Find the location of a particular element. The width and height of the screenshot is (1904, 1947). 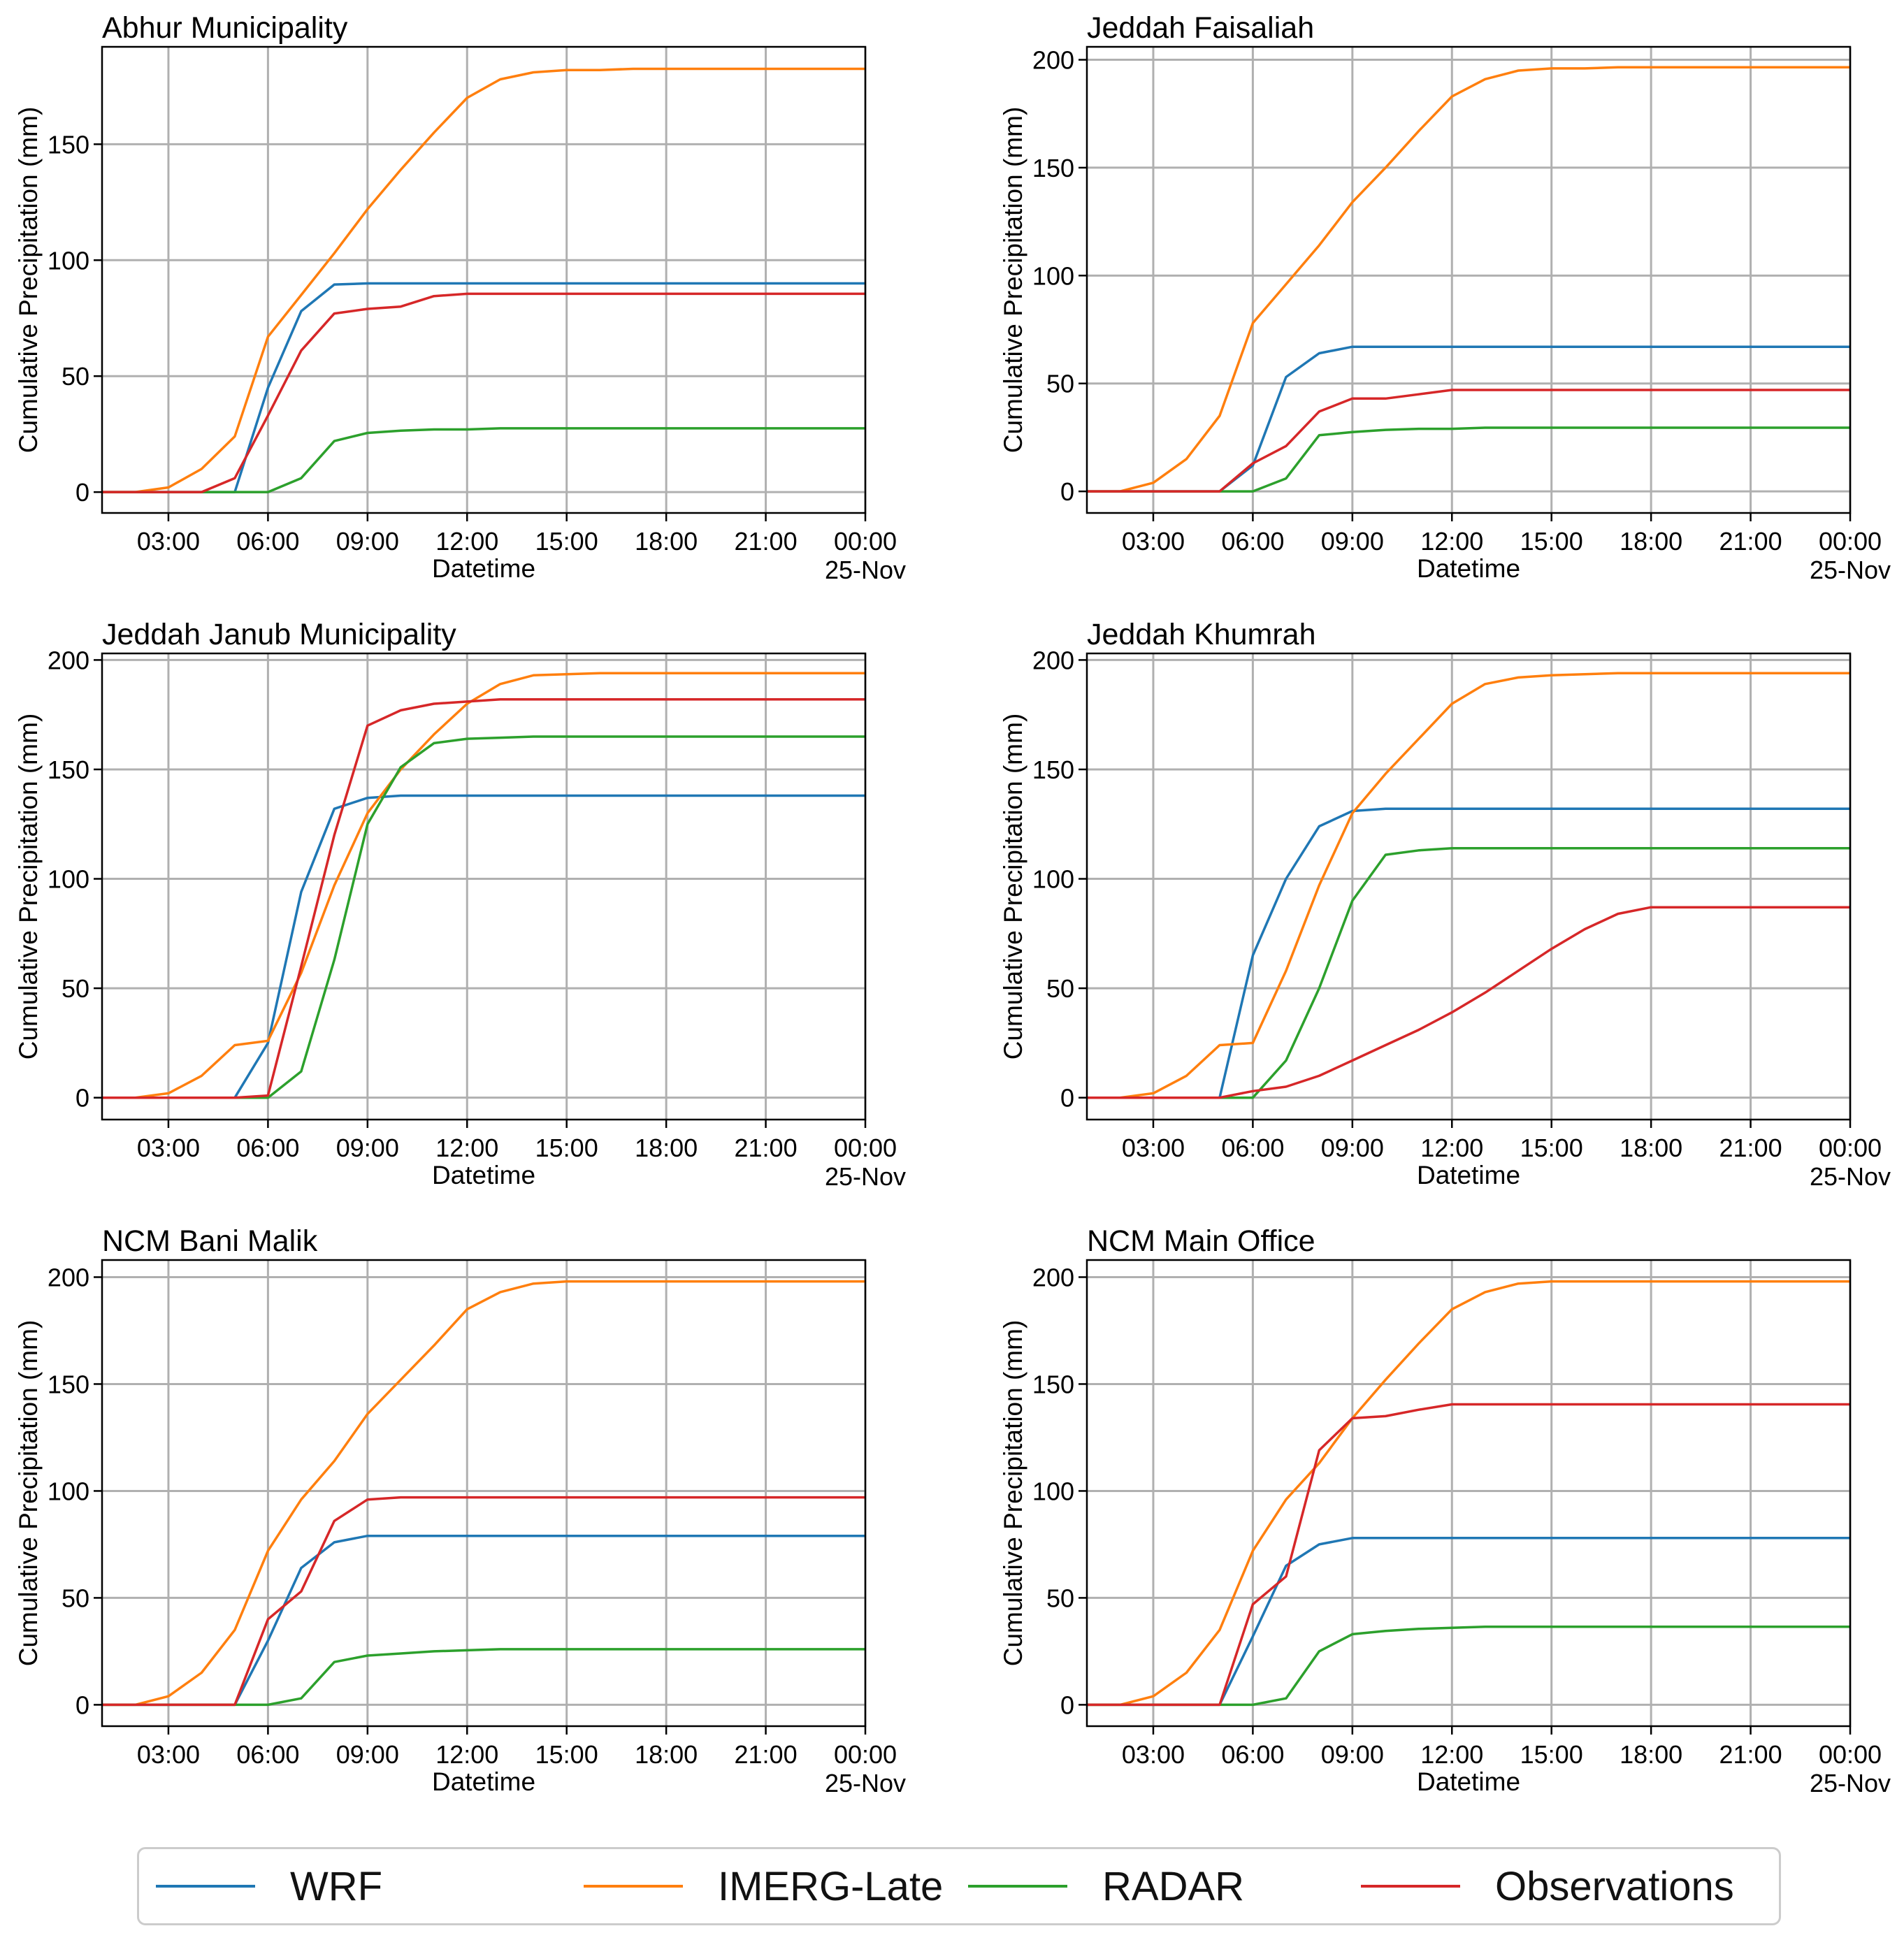

chart-title: NCM Main Office is located at coordinates (1201, 1241).